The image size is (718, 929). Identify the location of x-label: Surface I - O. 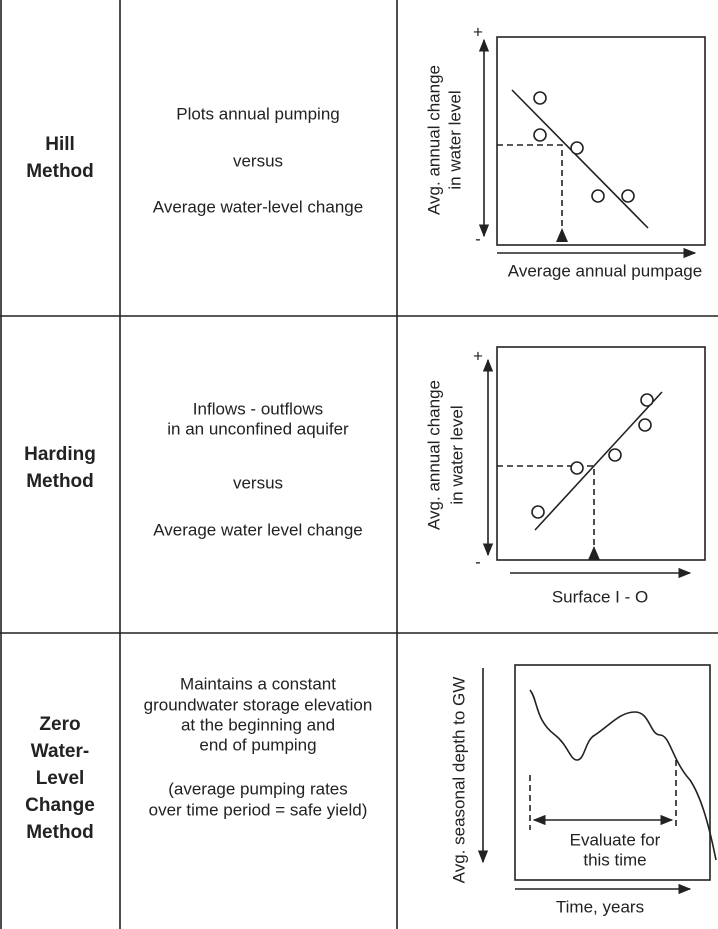
(600, 596).